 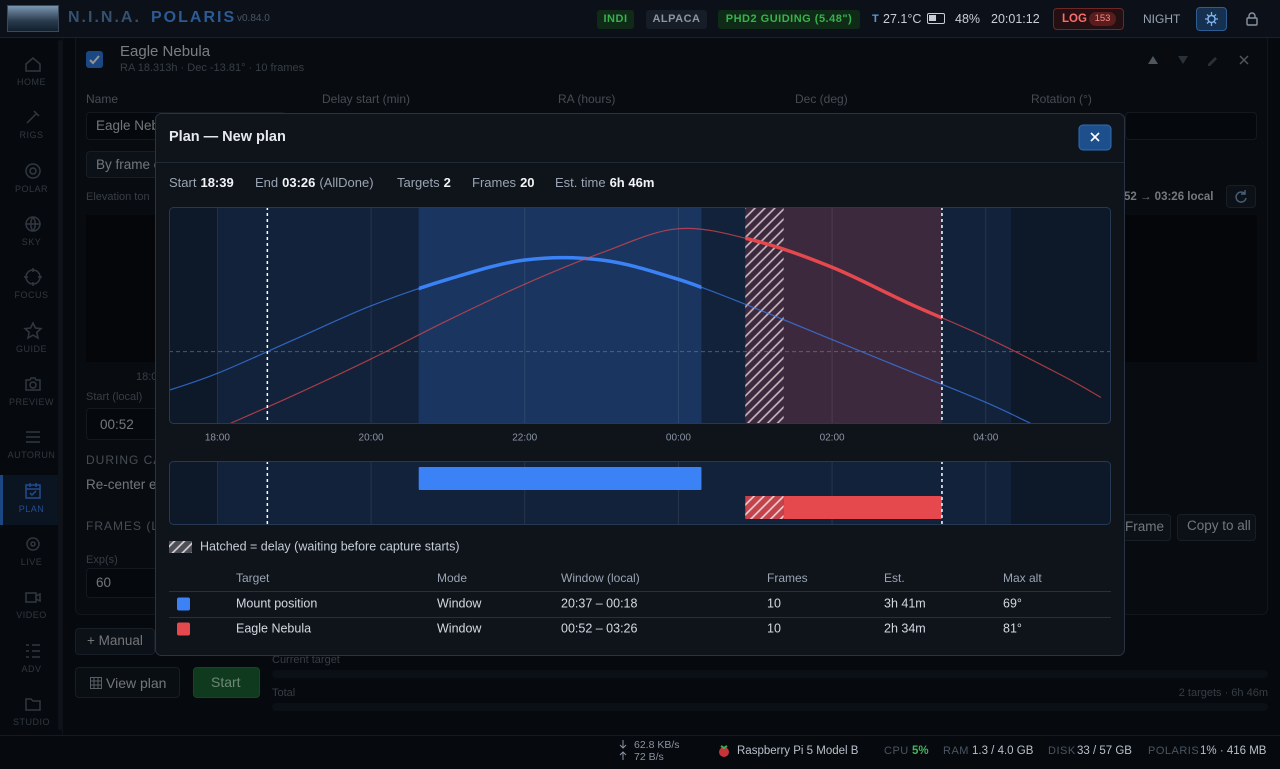 What do you see at coordinates (60, 385) in the screenshot?
I see `scrollbar` at bounding box center [60, 385].